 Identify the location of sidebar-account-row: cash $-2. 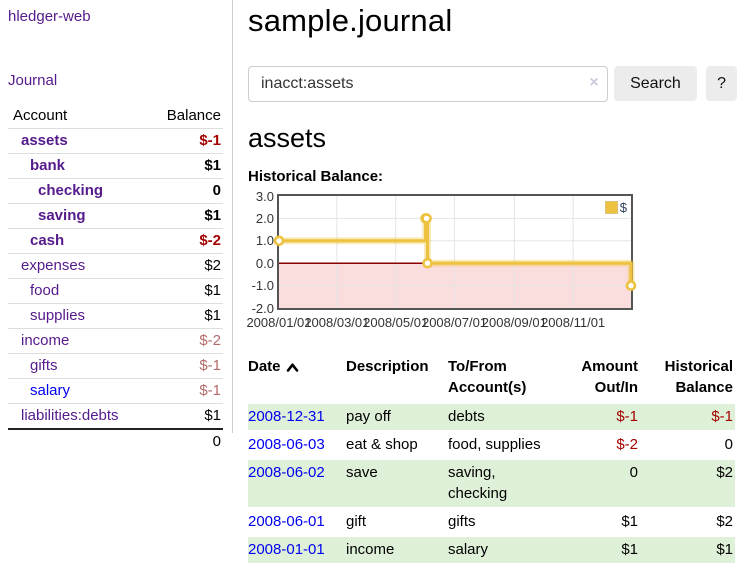
(115, 241).